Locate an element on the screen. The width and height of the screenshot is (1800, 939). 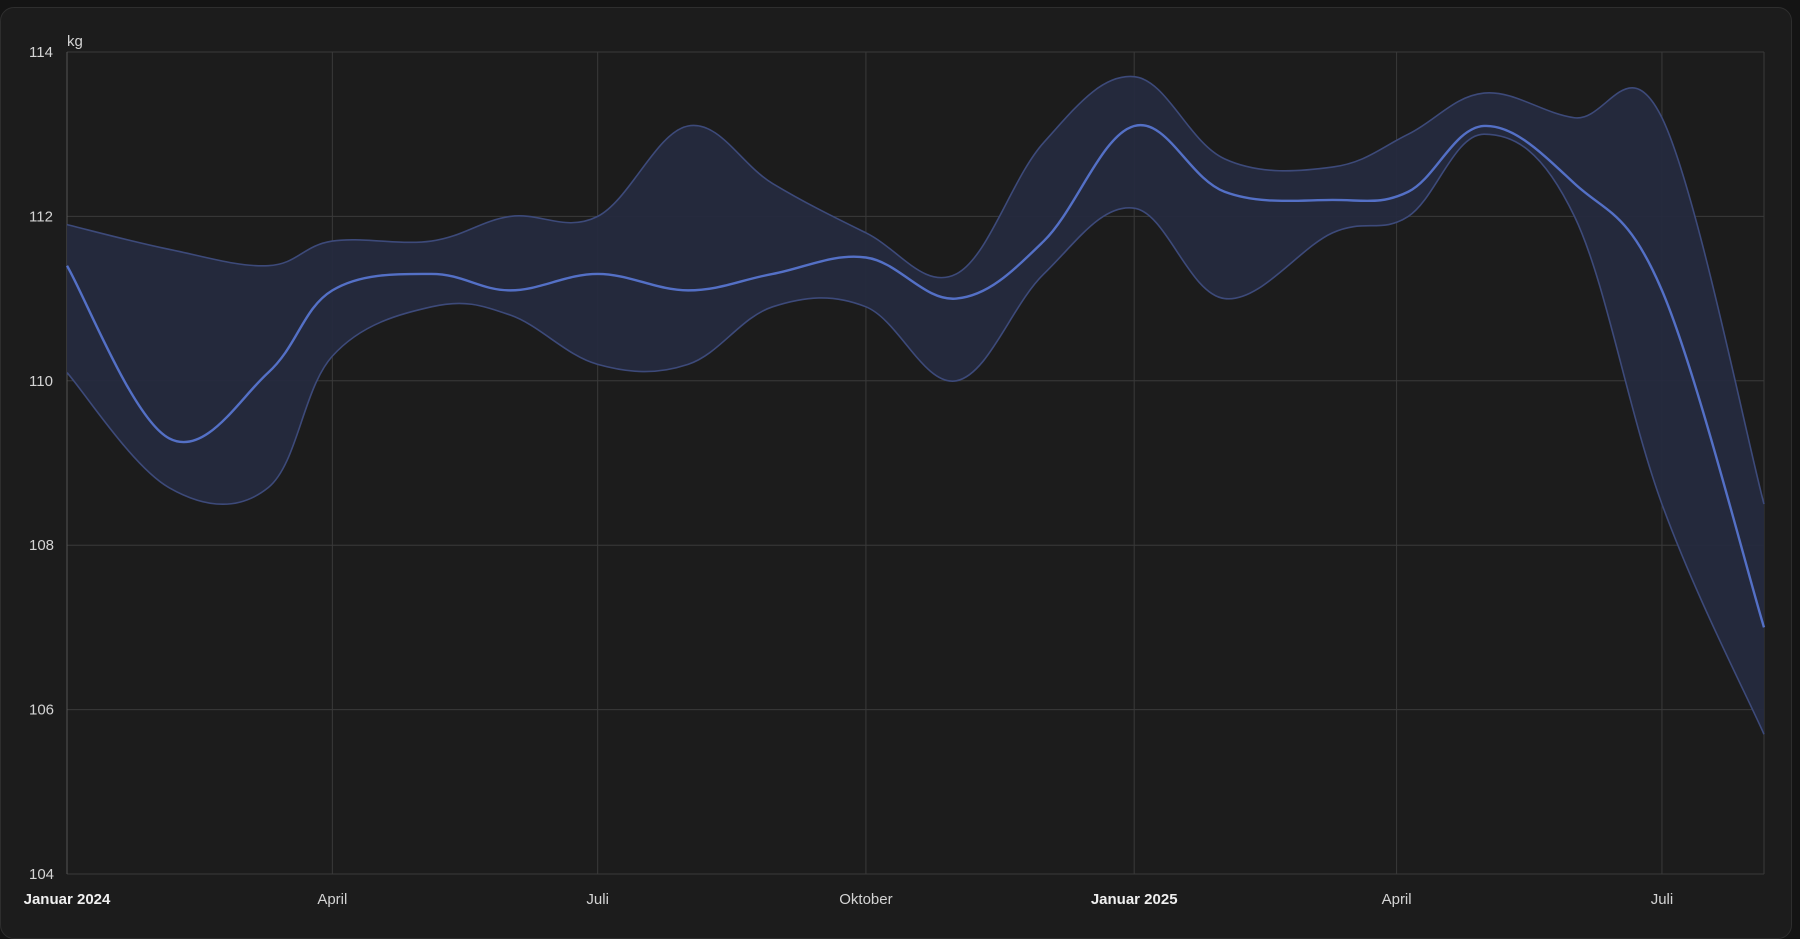
x-tick-label: Januar 2024 is located at coordinates (67, 899).